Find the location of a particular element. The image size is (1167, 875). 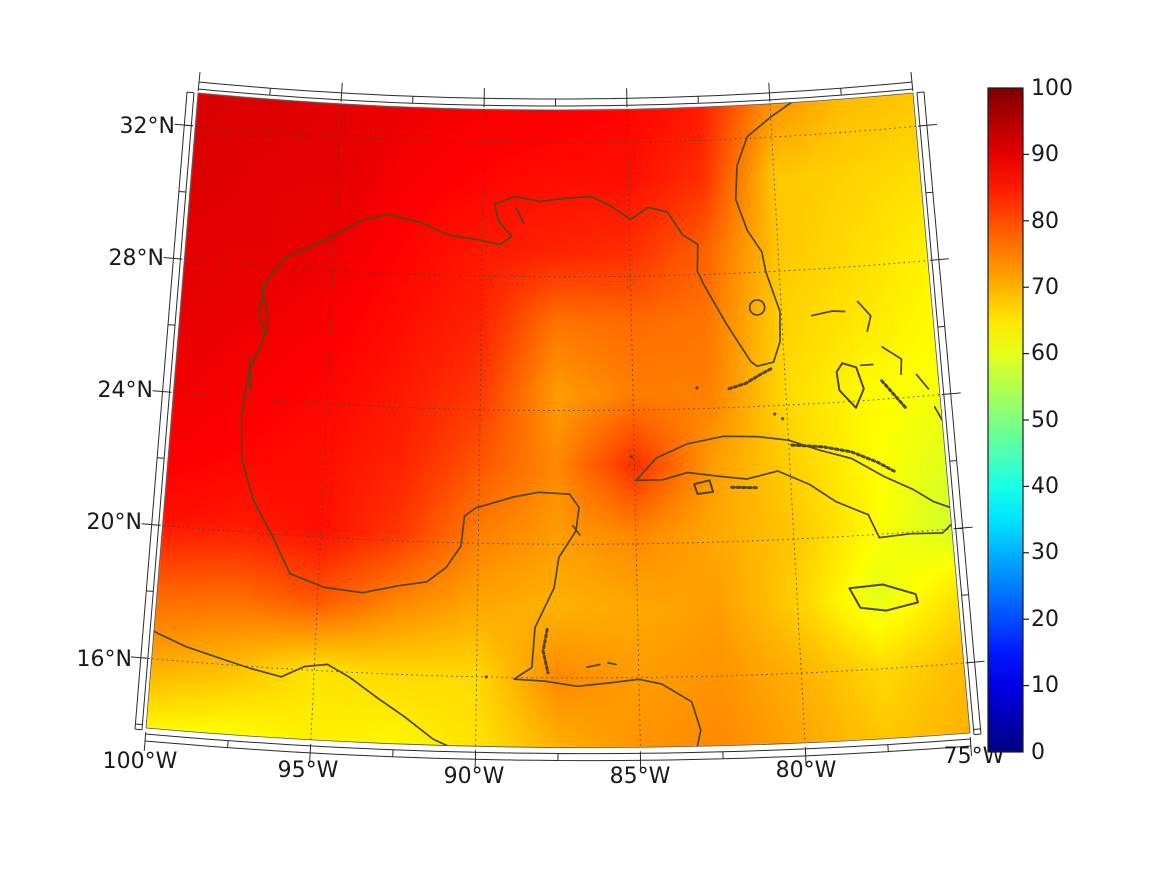

colorbar-tick-label: 0 is located at coordinates (1038, 752).